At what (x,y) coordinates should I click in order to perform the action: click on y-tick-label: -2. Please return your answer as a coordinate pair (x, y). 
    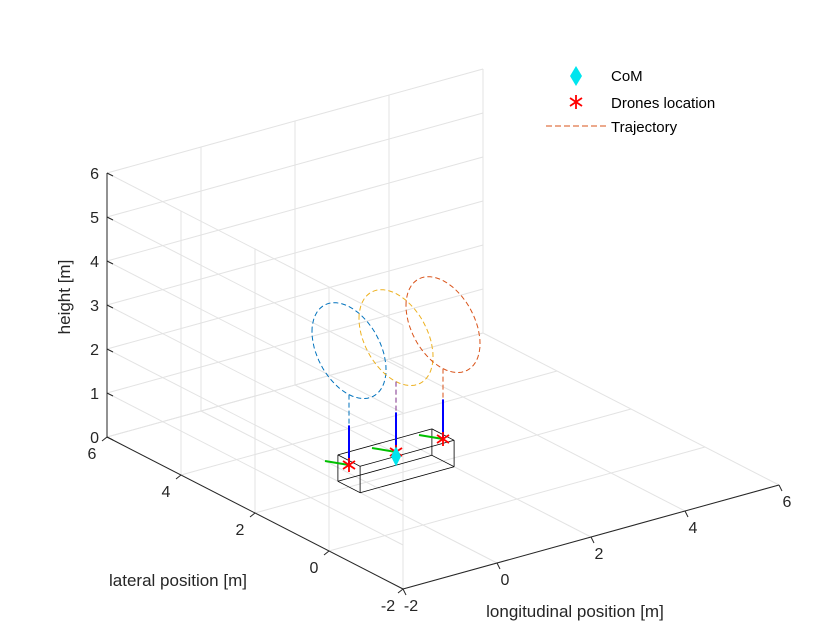
    Looking at the image, I should click on (388, 606).